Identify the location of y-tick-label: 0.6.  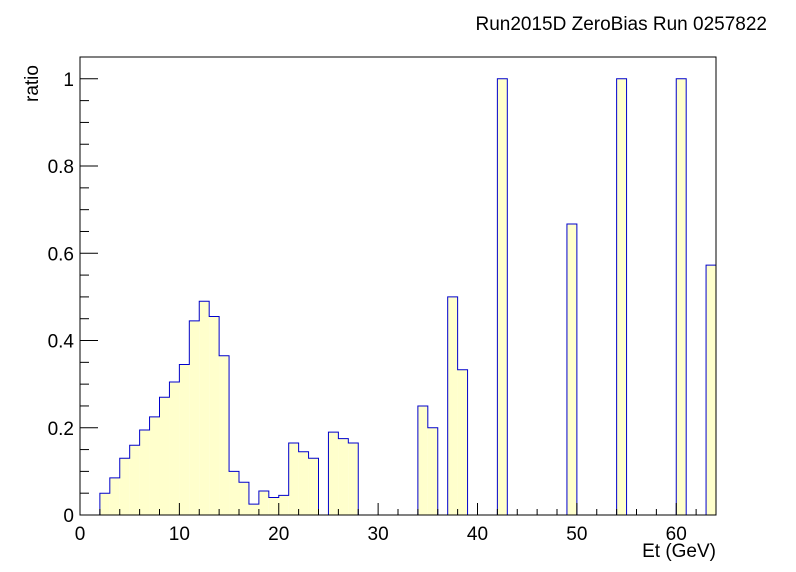
(61, 254).